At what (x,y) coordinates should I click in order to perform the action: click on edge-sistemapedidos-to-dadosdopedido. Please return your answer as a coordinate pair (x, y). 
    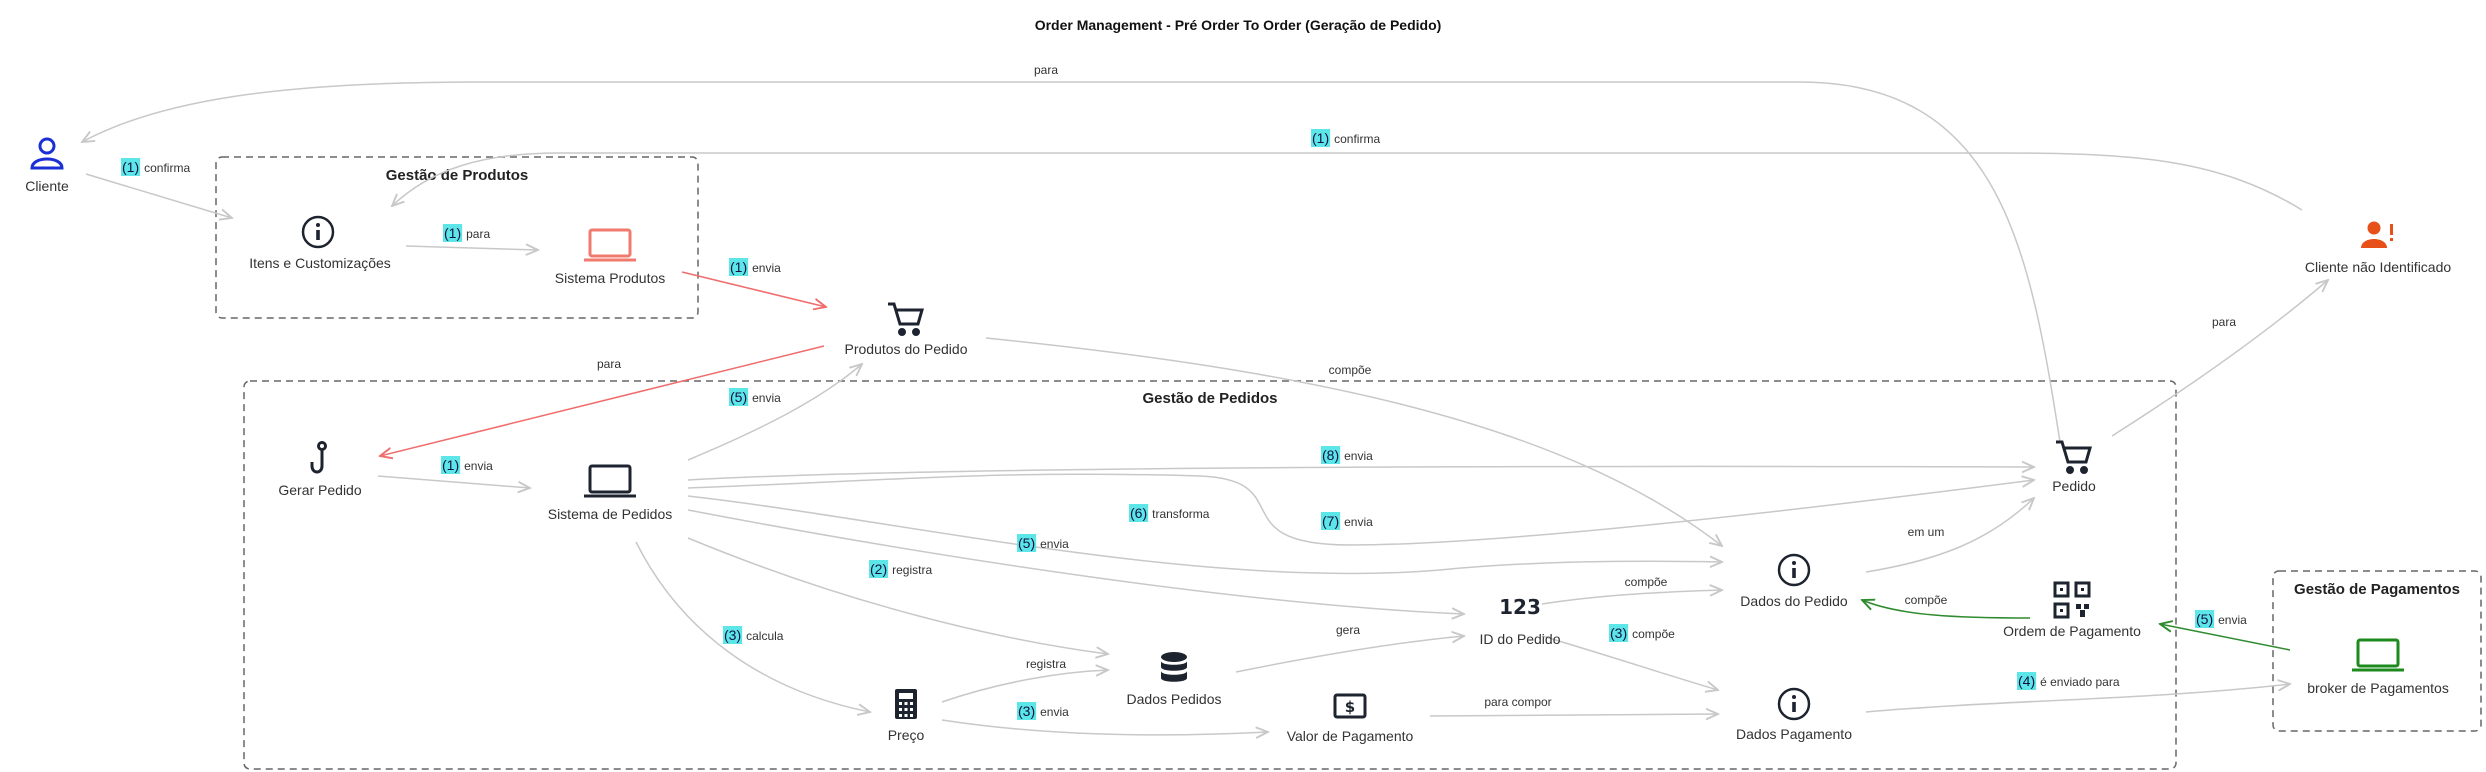
    Looking at the image, I should click on (1204, 535).